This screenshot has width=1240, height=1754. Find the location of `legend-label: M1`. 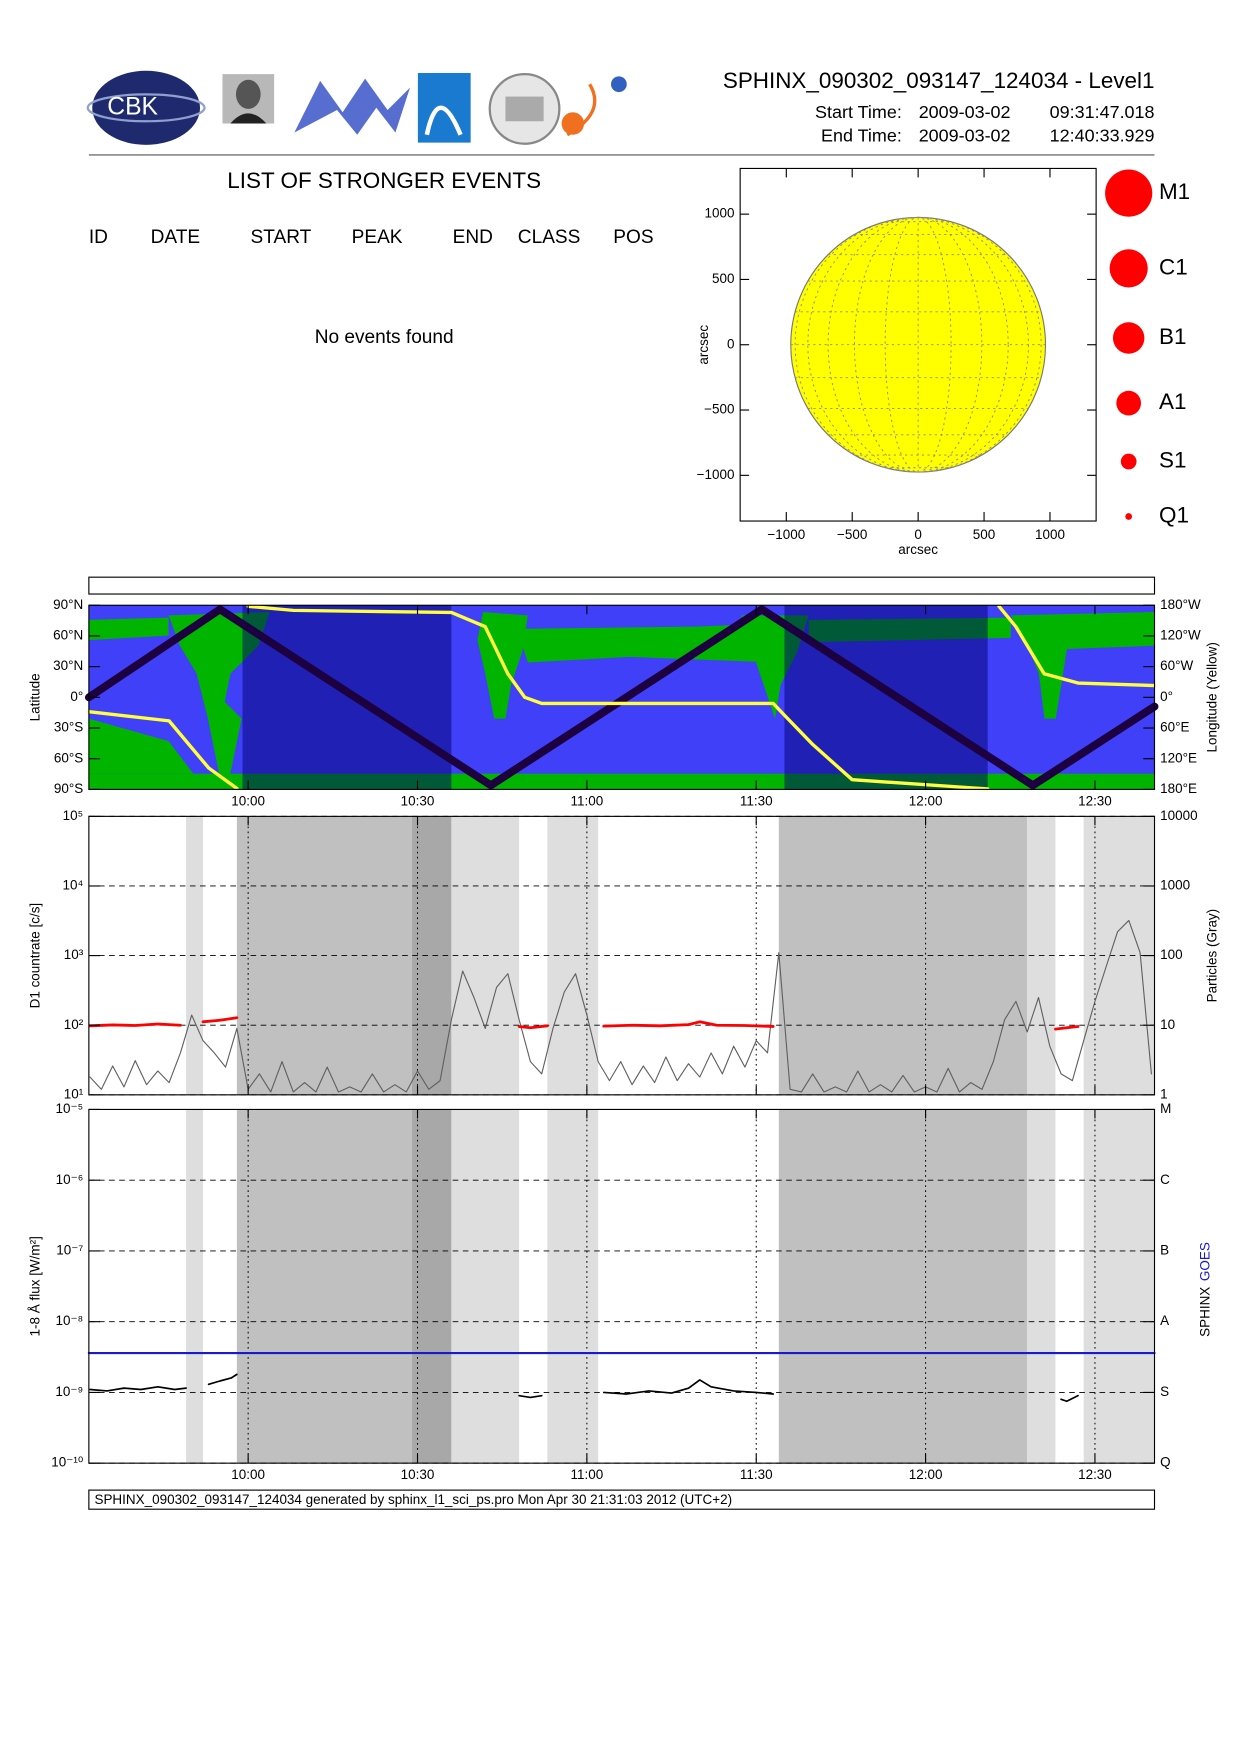

legend-label: M1 is located at coordinates (1174, 191).